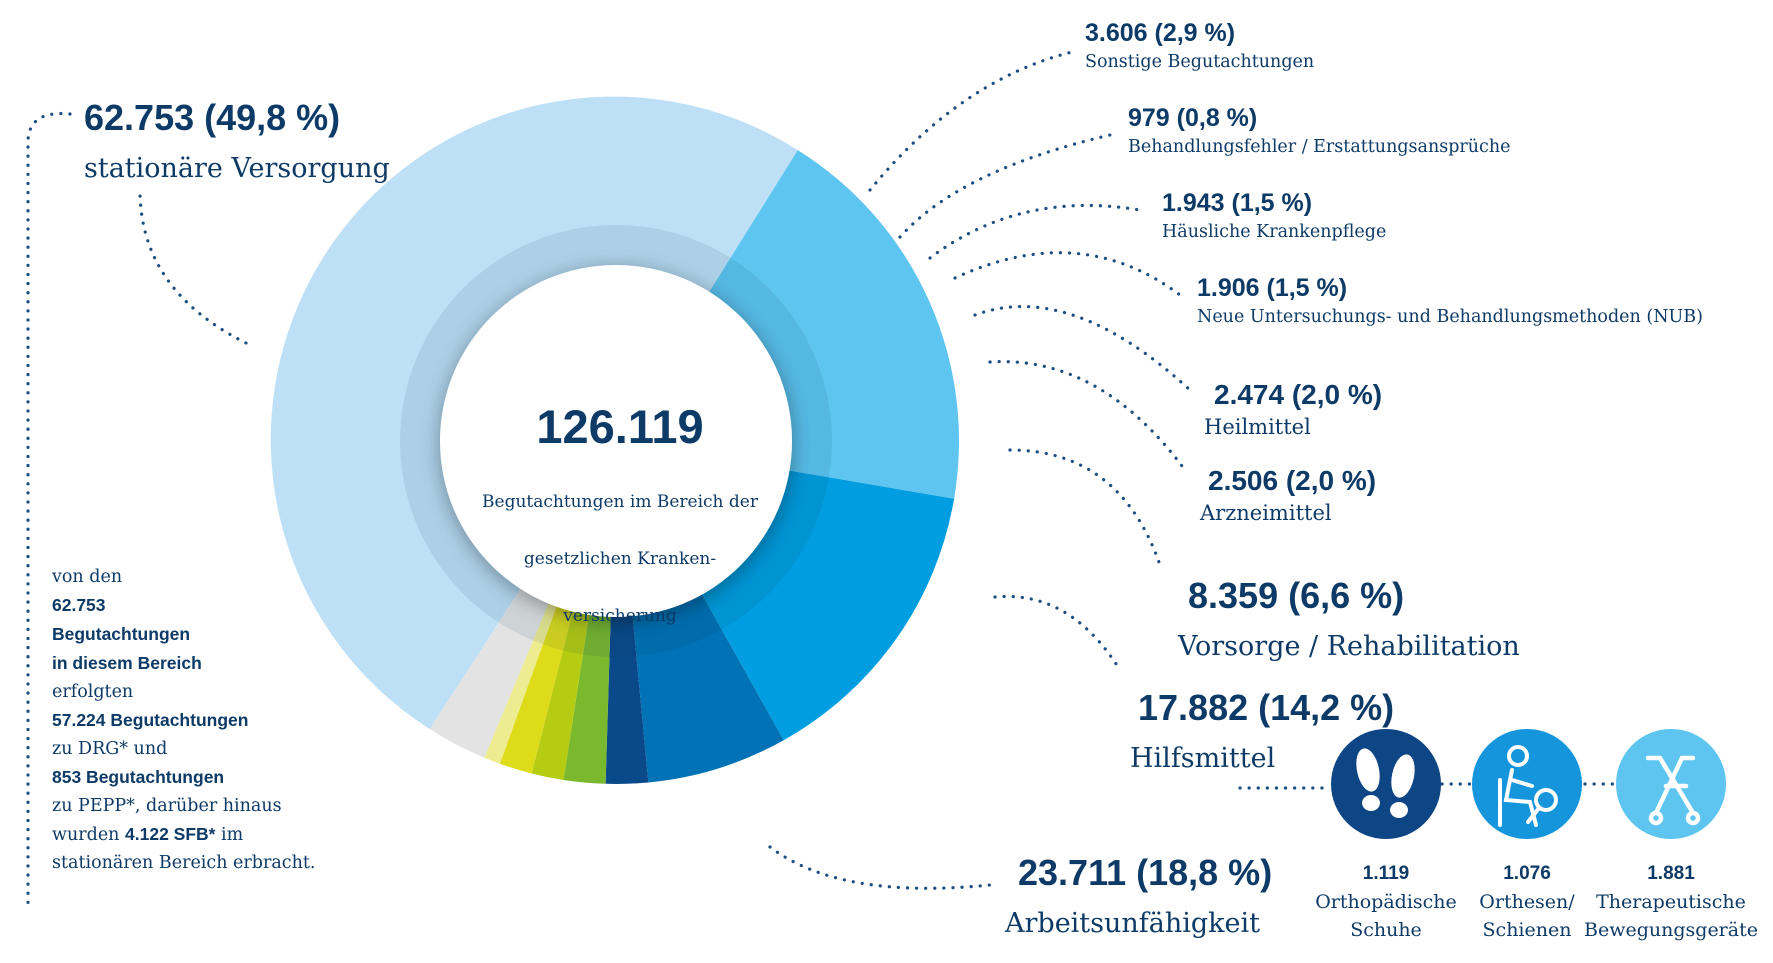 This screenshot has height=963, width=1773. Describe the element at coordinates (1035, 231) in the screenshot. I see `leader-haeuslich` at that location.